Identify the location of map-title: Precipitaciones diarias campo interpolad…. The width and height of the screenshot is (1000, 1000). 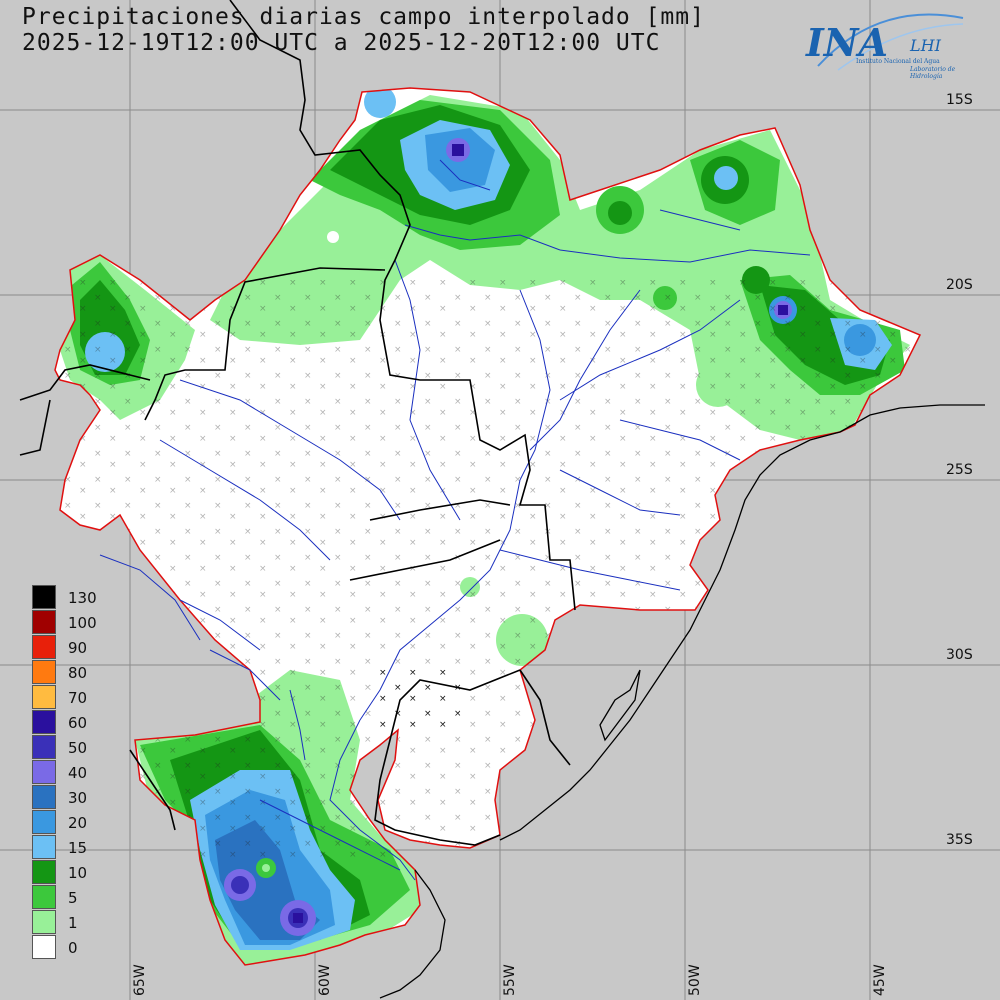
(363, 17).